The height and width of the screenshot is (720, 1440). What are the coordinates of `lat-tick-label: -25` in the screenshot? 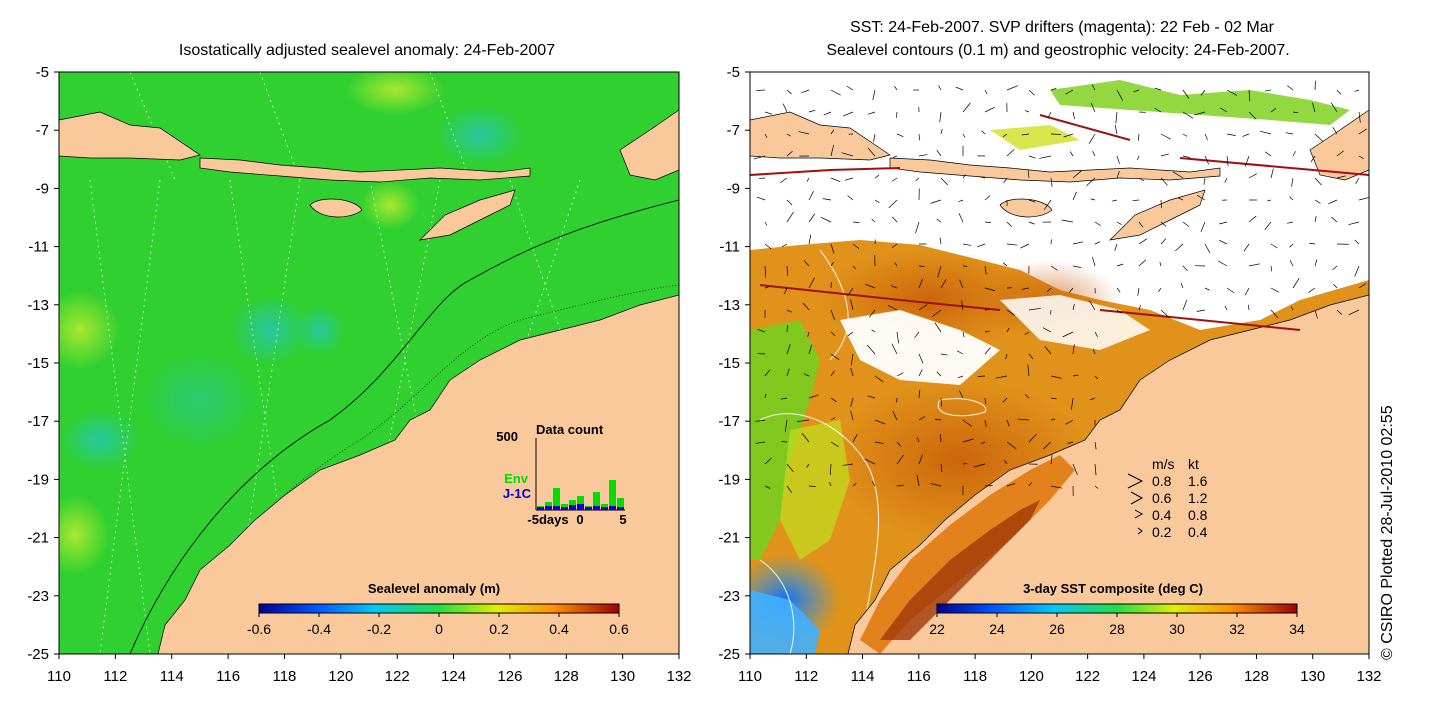 It's located at (729, 654).